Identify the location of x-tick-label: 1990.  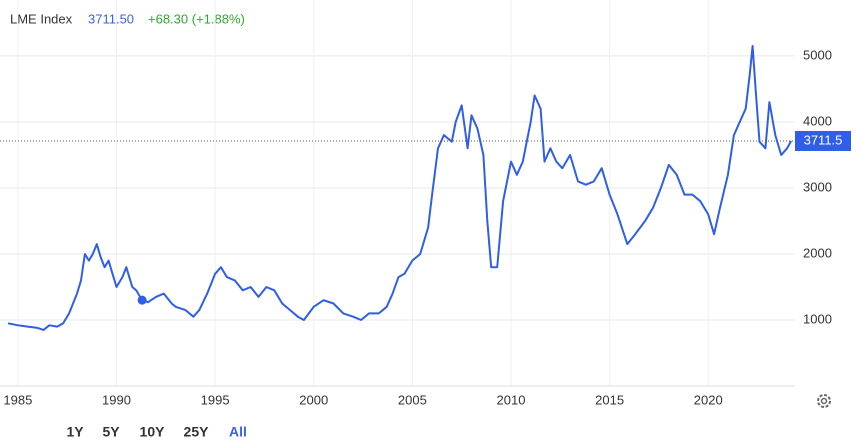
(116, 399).